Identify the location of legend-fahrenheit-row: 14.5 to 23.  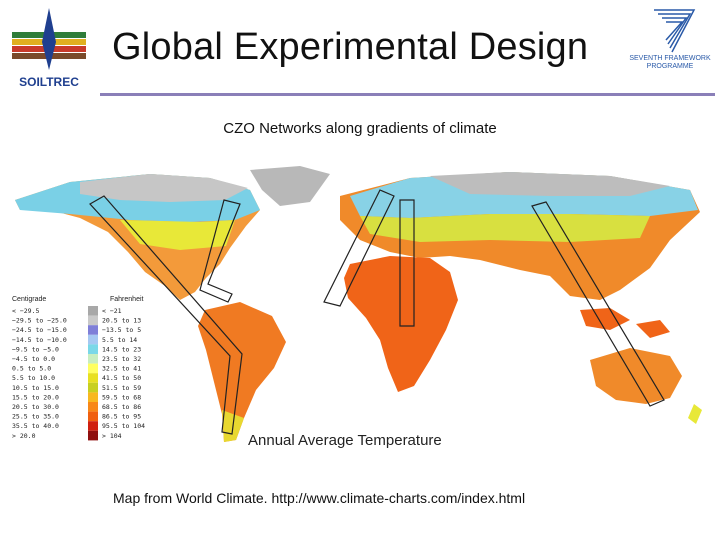
(121, 349).